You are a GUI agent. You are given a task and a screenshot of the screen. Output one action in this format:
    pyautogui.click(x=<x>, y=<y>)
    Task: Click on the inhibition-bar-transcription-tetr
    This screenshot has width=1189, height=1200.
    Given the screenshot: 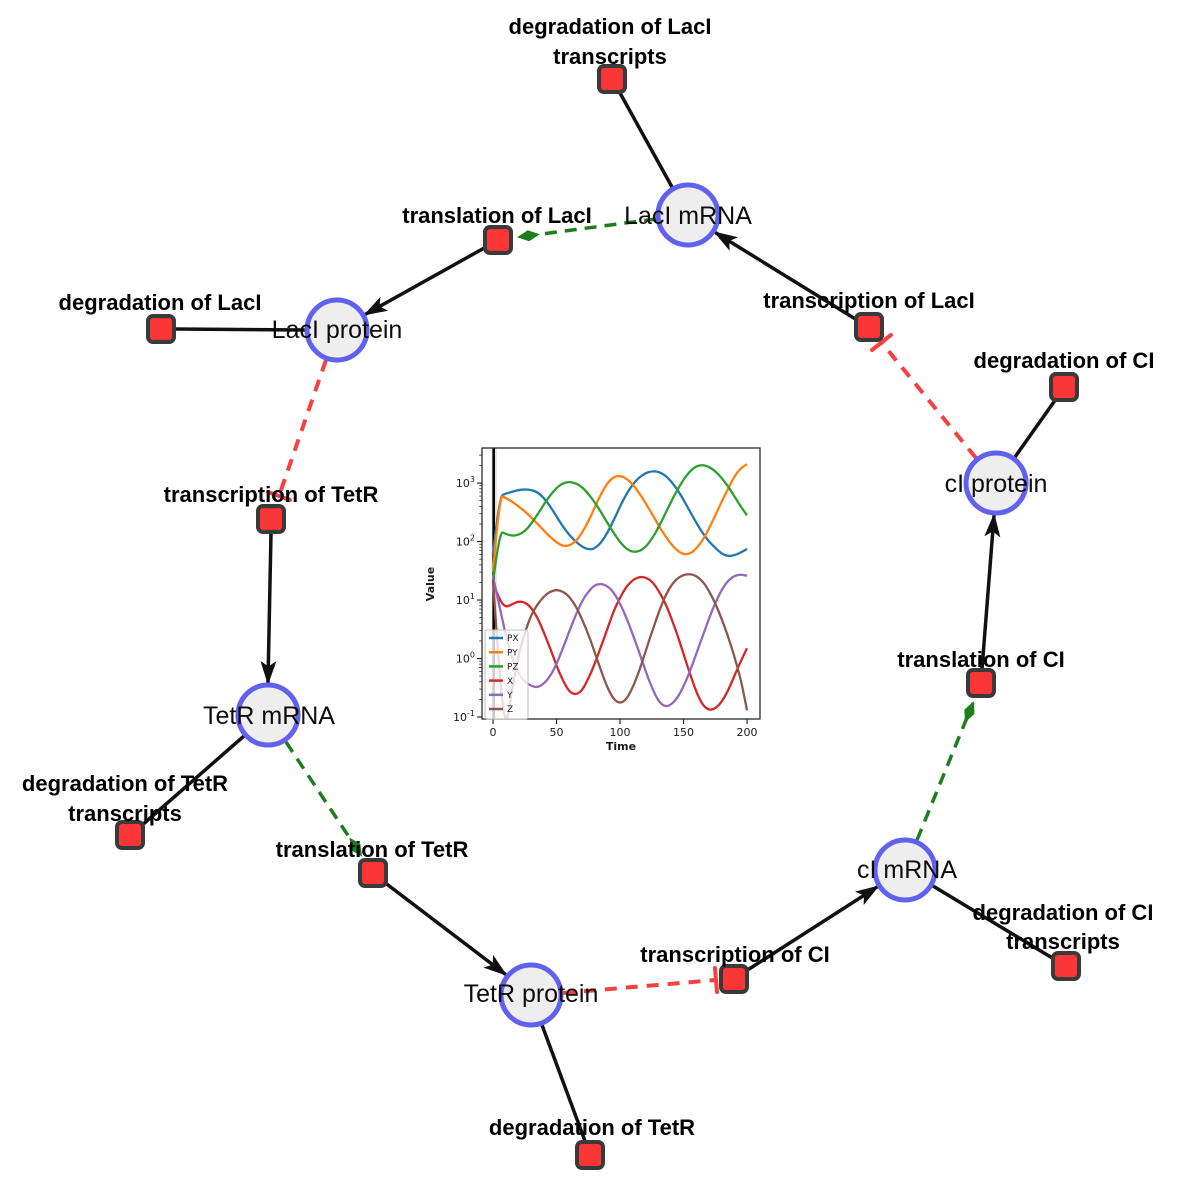 What is the action you would take?
    pyautogui.click(x=279, y=496)
    